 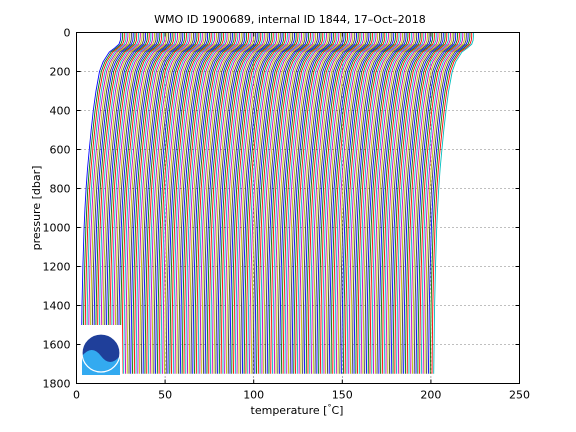 What do you see at coordinates (57, 384) in the screenshot?
I see `y-tick-label: 1800` at bounding box center [57, 384].